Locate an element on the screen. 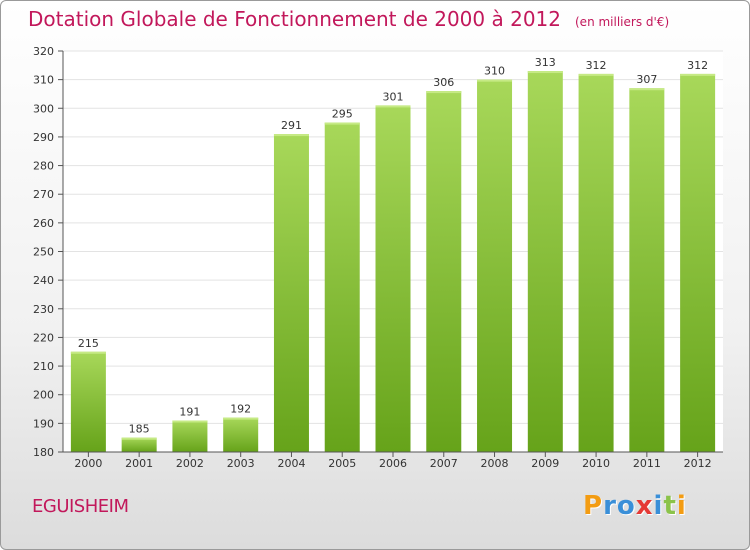 Image resolution: width=750 pixels, height=550 pixels. data-label: 301 is located at coordinates (393, 96).